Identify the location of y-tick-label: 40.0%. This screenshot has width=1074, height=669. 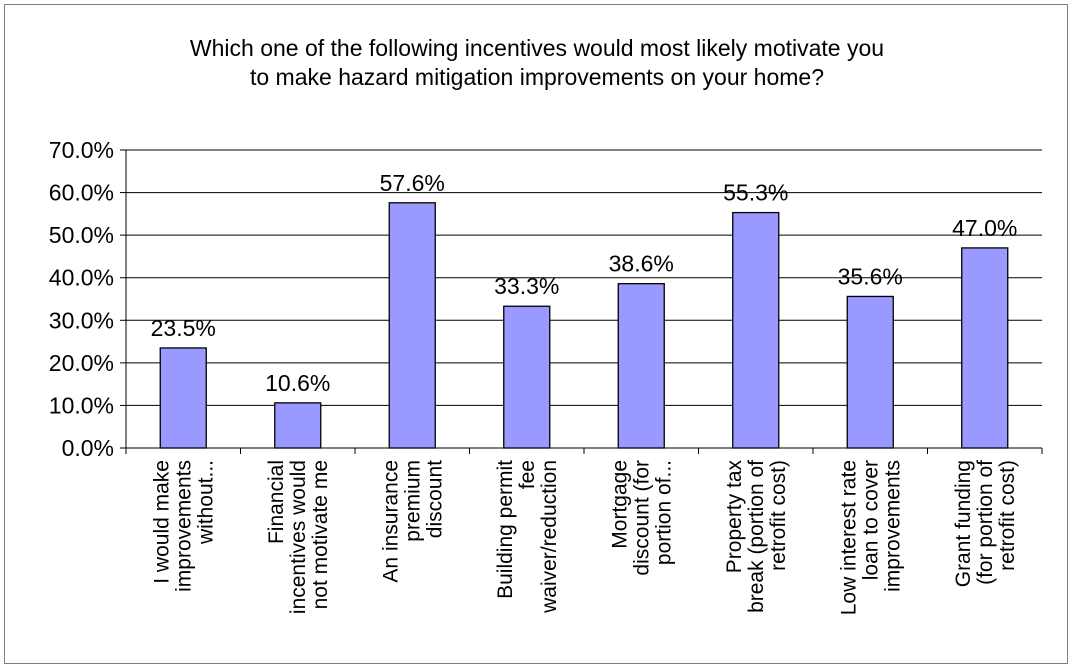
(81, 278).